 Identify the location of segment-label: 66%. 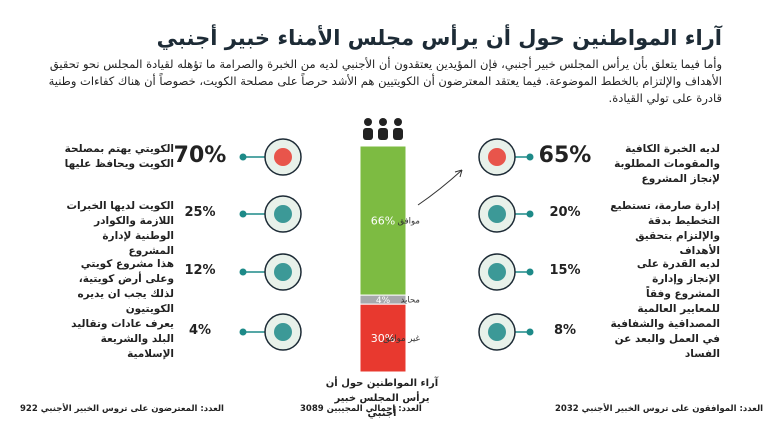
(383, 221).